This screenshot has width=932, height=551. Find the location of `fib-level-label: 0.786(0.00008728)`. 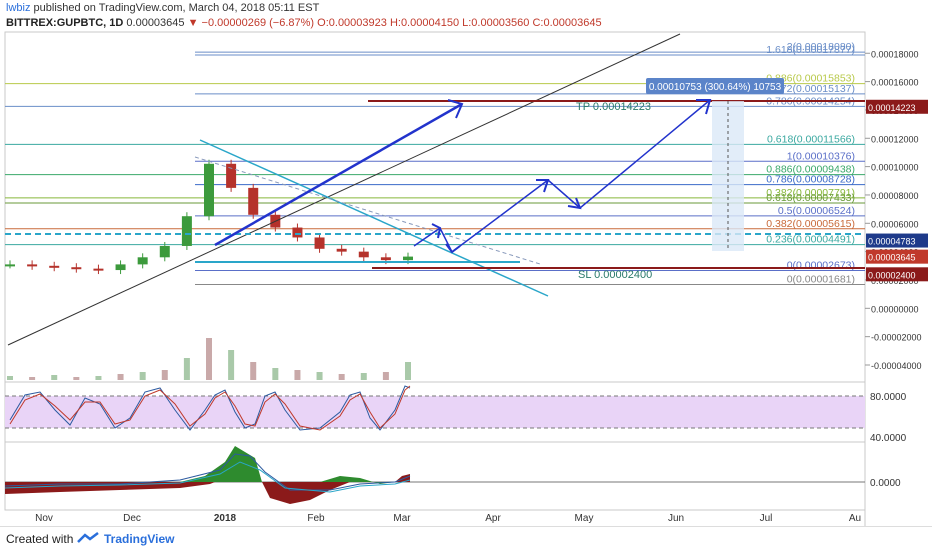

fib-level-label: 0.786(0.00008728) is located at coordinates (810, 180).